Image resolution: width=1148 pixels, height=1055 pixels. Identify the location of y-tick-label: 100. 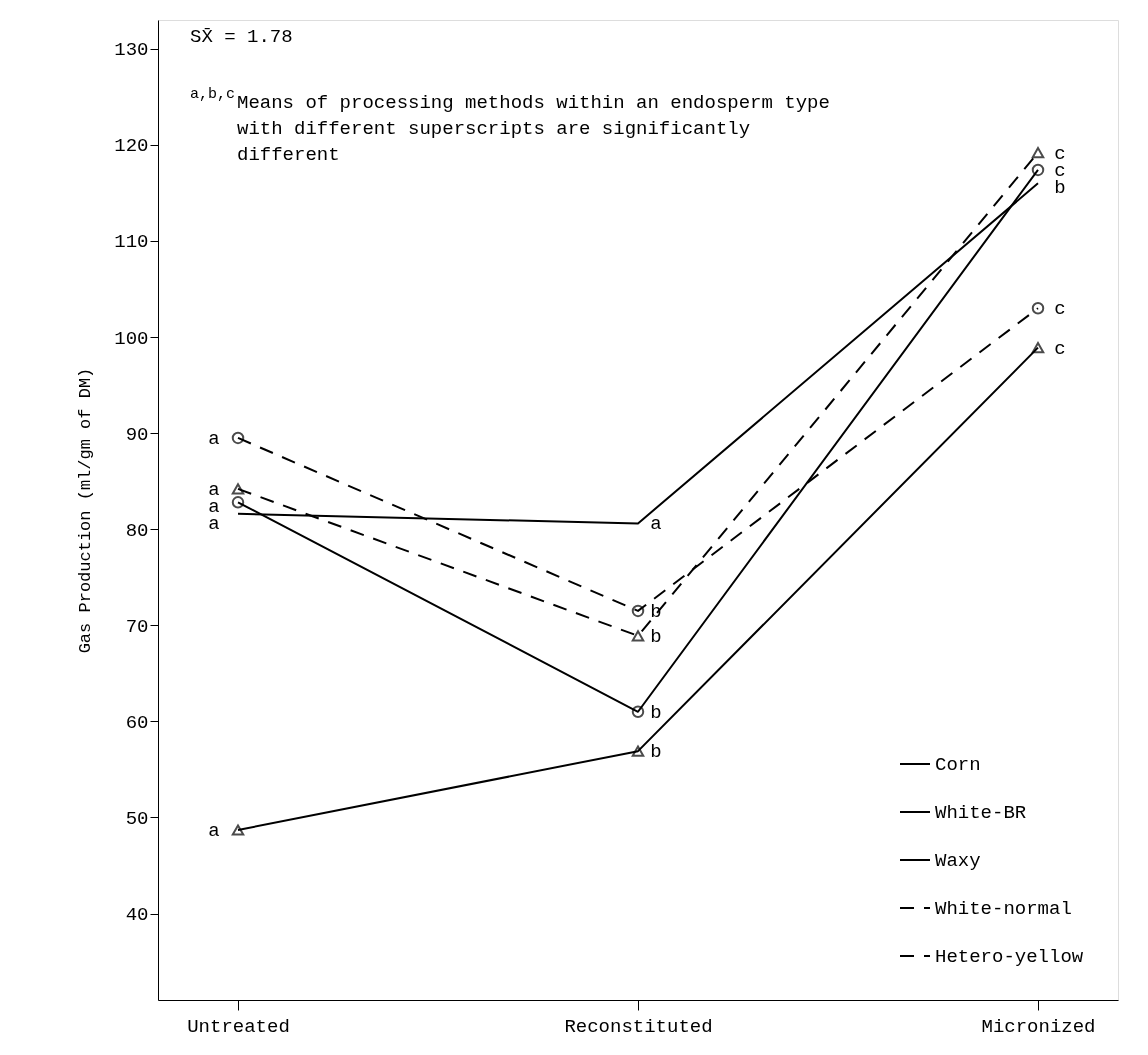
(131, 338).